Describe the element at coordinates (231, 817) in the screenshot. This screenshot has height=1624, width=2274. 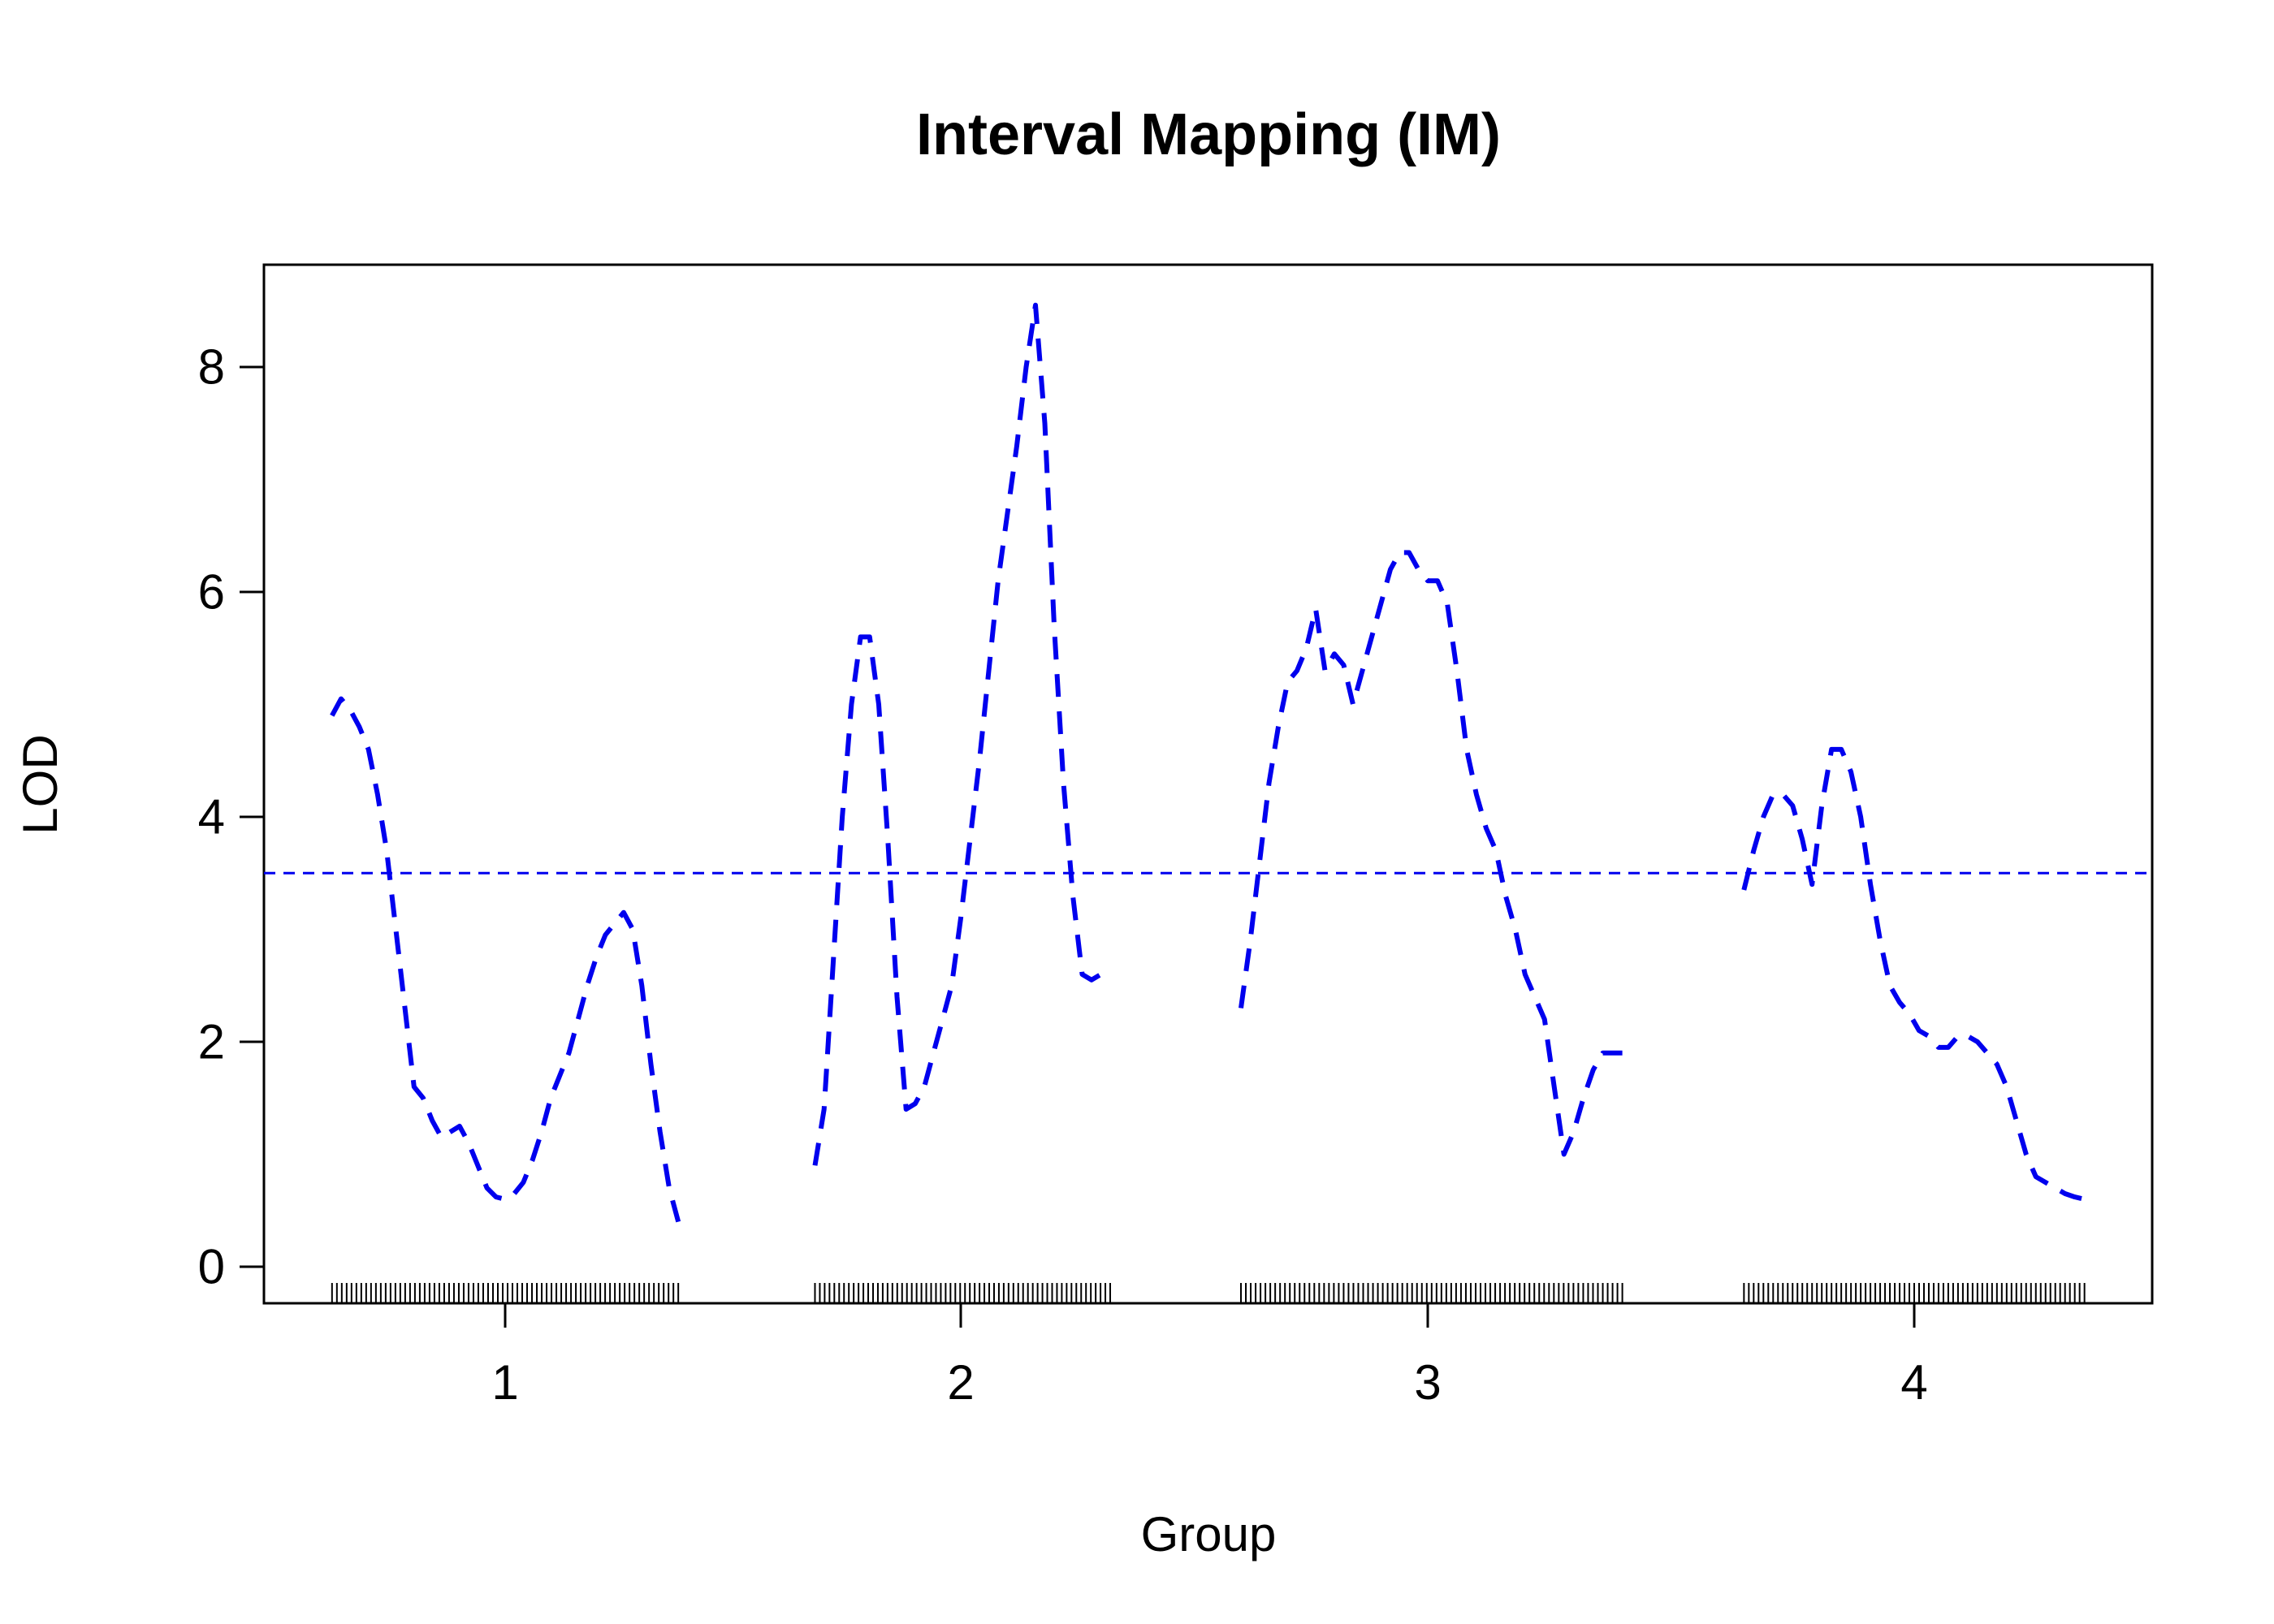
I see `y-axis: 0 2 4 6 8` at that location.